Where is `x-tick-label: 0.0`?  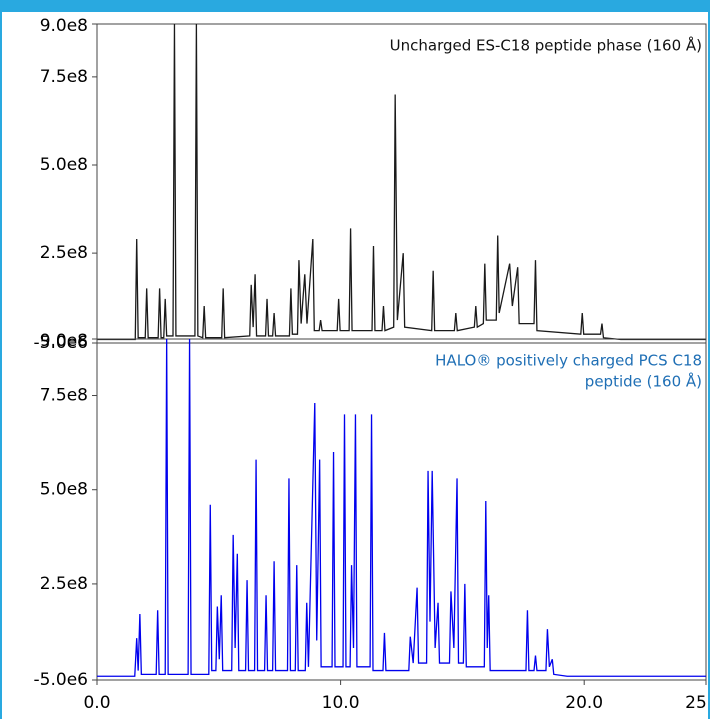 x-tick-label: 0.0 is located at coordinates (96, 703).